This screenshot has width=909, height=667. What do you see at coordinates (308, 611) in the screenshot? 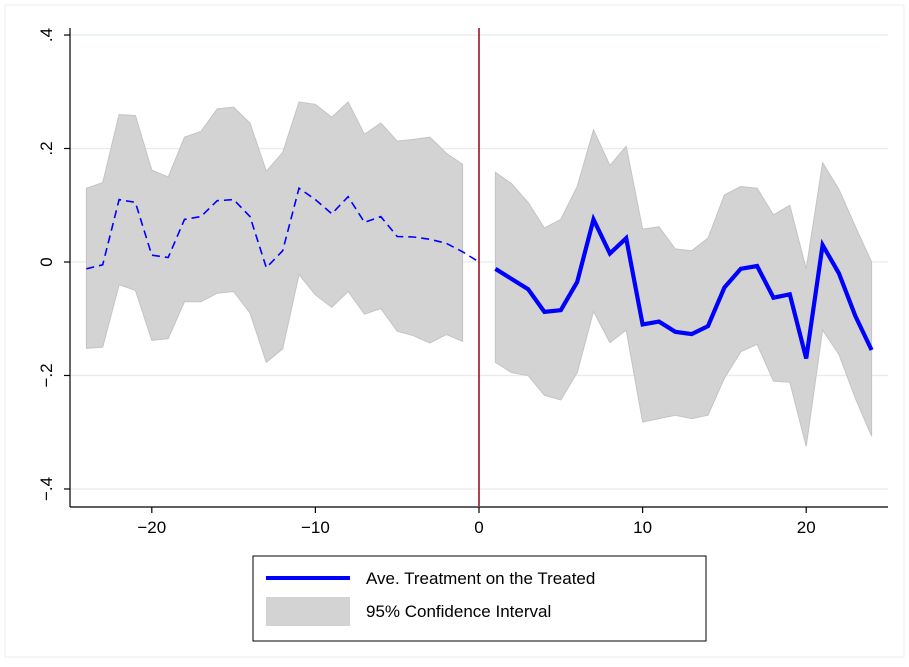
I see `legend-swatch-ci` at bounding box center [308, 611].